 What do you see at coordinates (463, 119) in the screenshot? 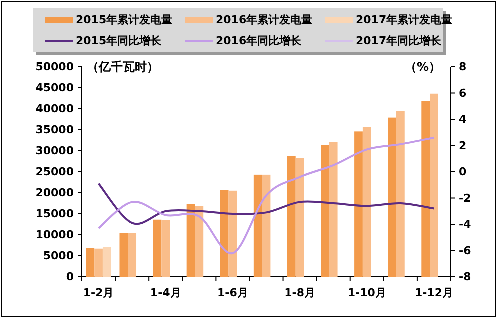
I see `y2-tick-label: 4` at bounding box center [463, 119].